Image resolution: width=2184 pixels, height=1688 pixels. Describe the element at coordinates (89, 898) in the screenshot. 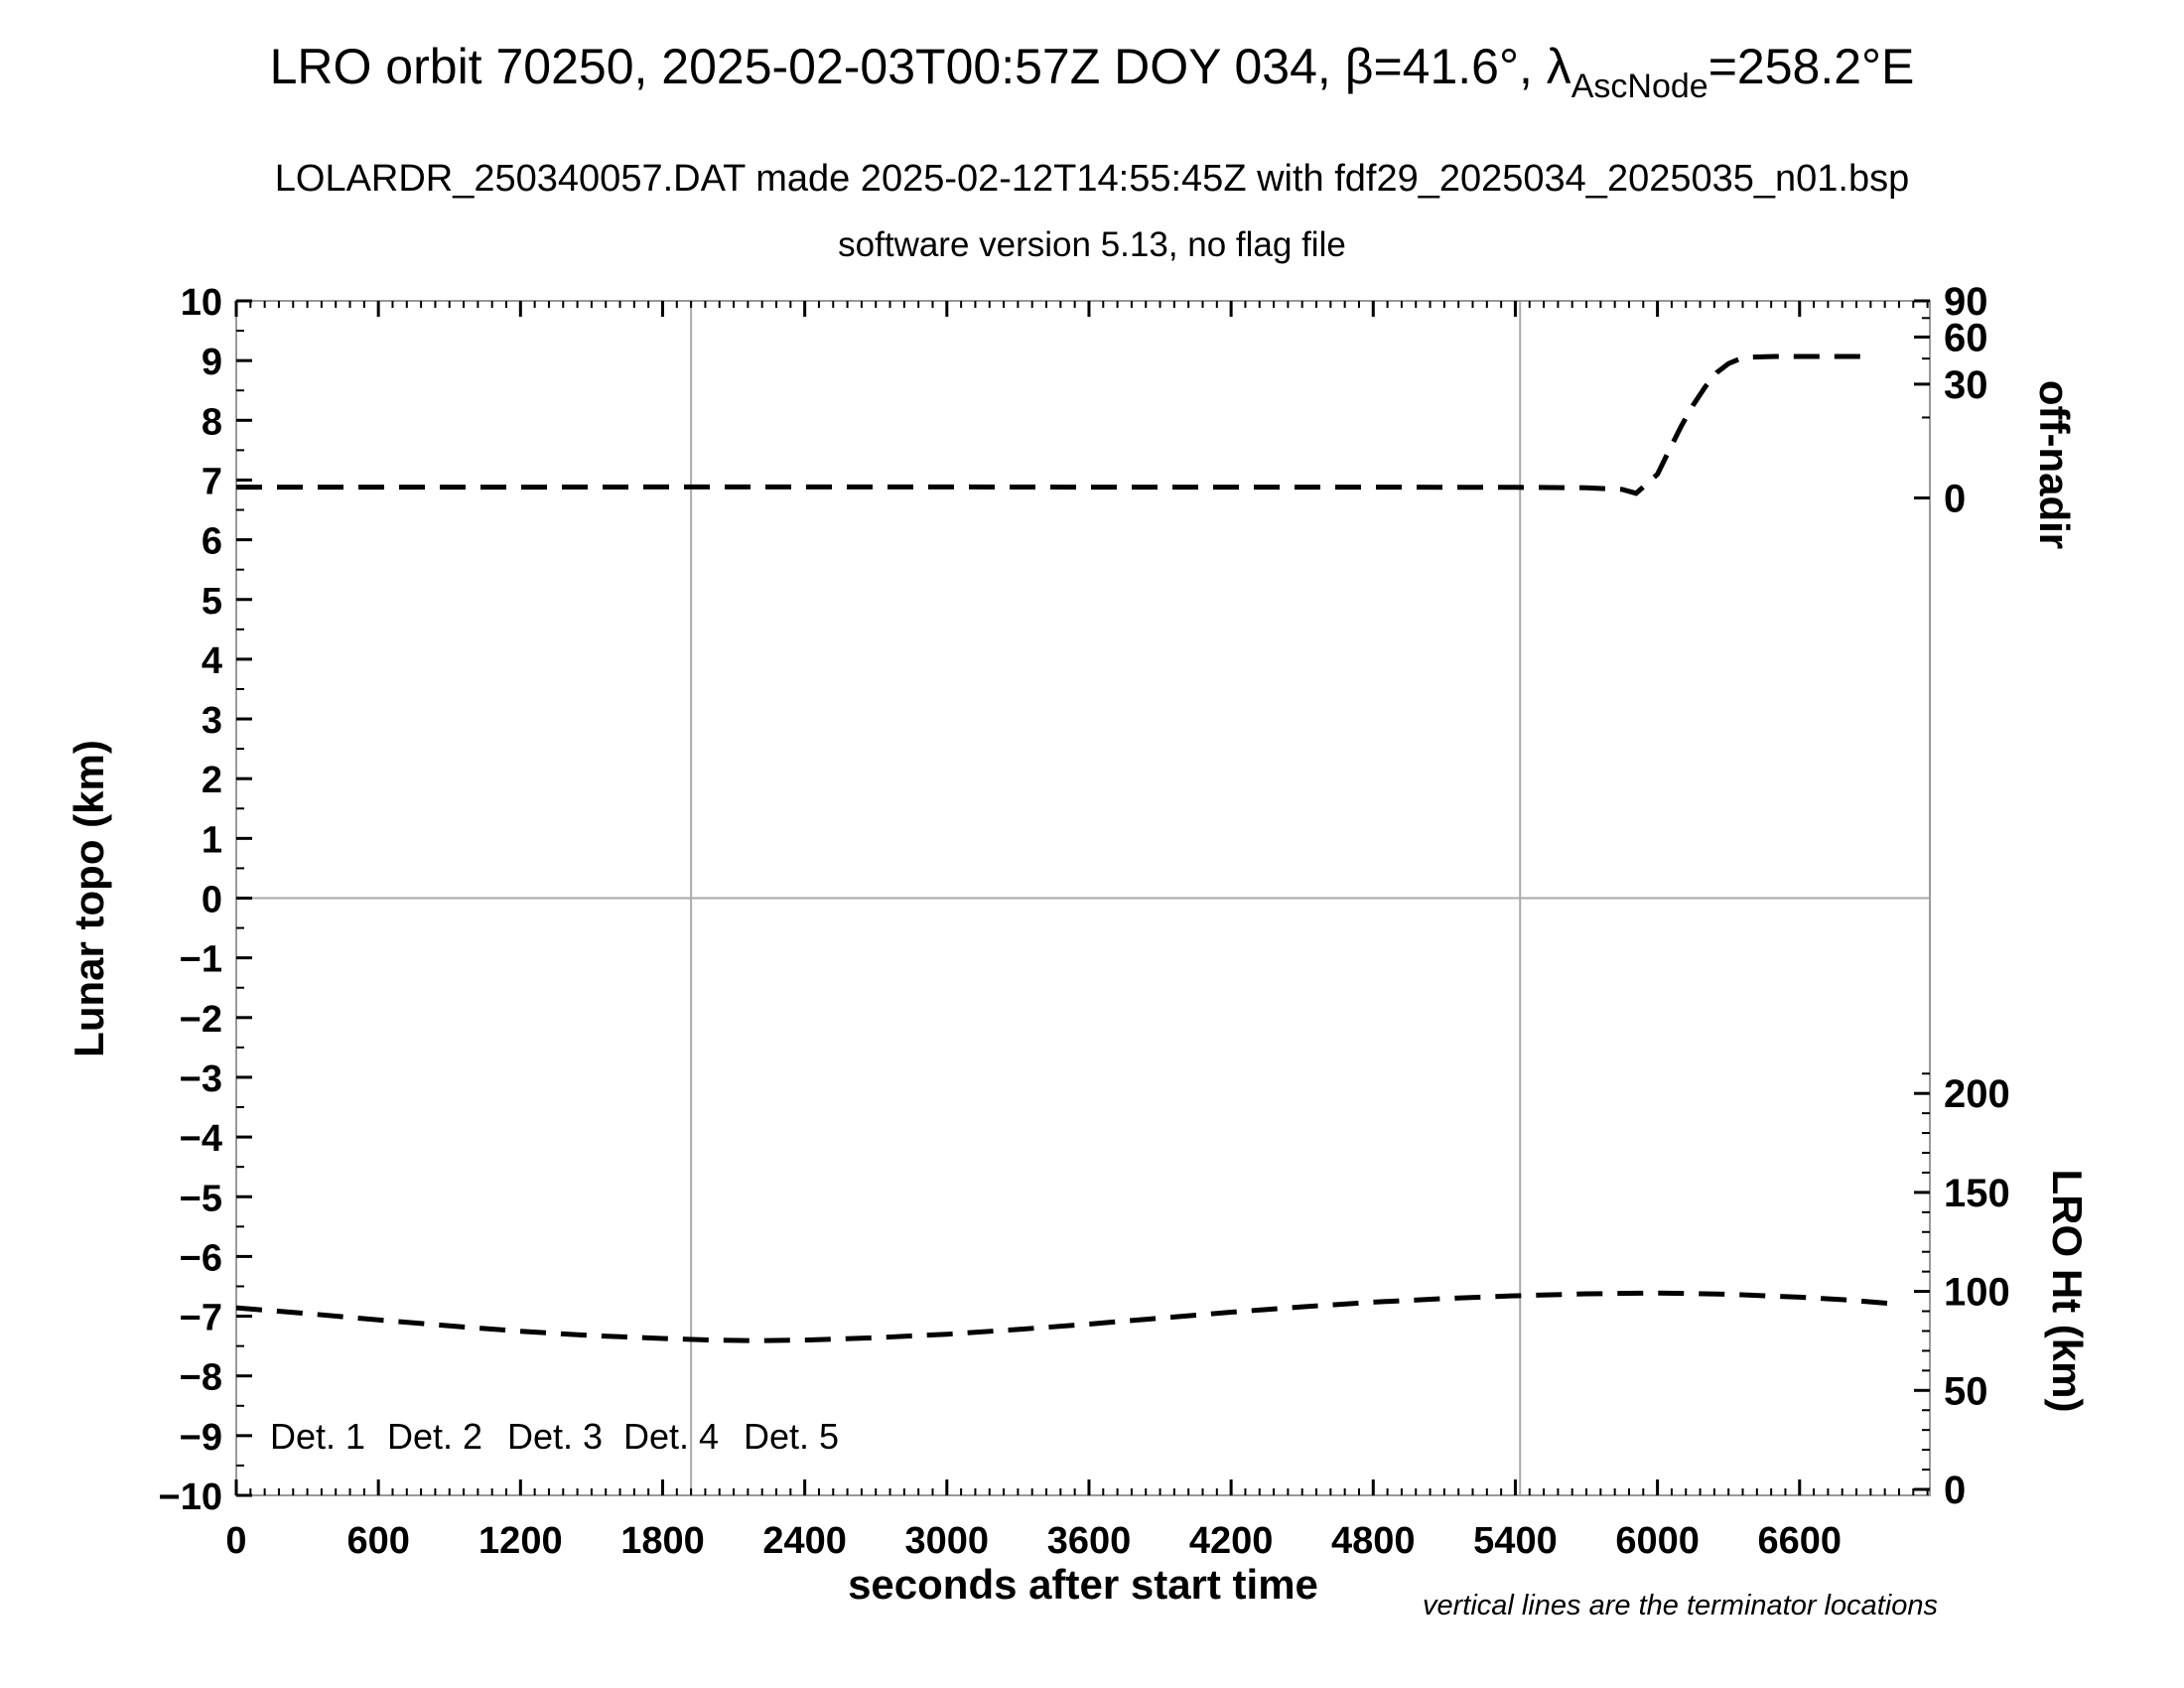

I see `left-axis-title: Lunar topo (km)` at that location.